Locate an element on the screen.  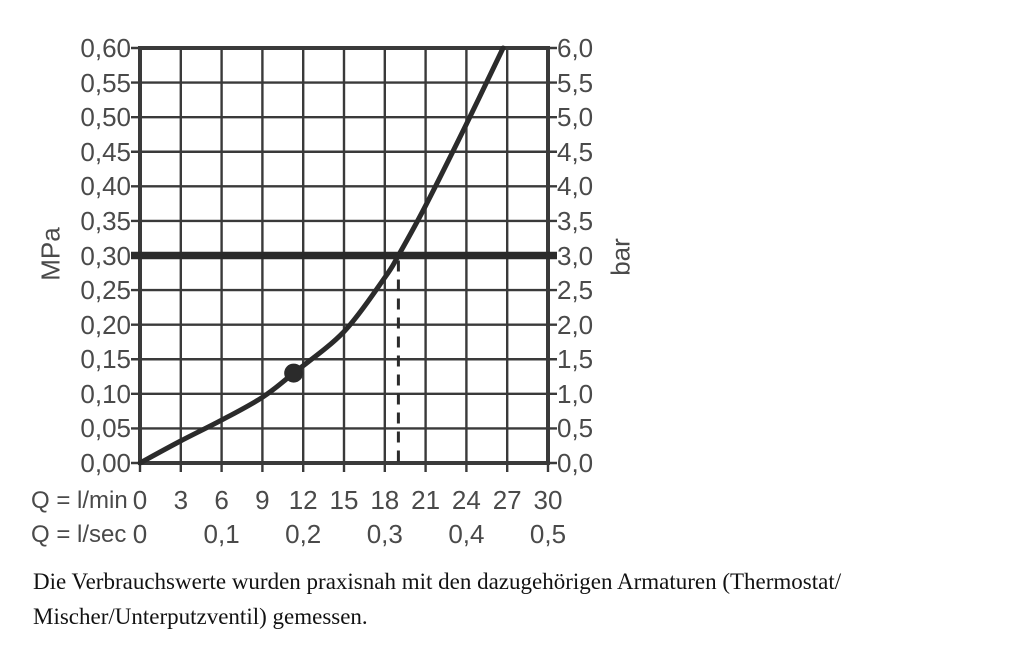
x-tick-label-lmin: 3 is located at coordinates (181, 500).